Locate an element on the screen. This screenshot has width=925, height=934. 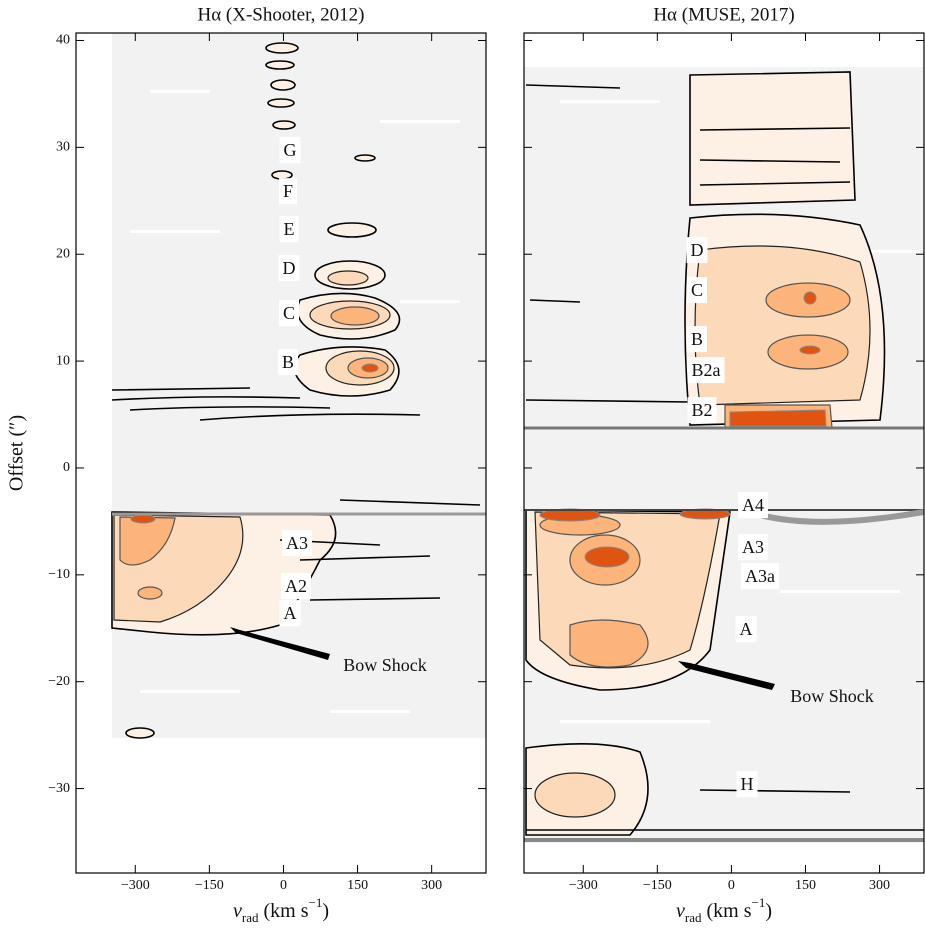
chart-title: Hα (MUSE, 2017) is located at coordinates (723, 14).